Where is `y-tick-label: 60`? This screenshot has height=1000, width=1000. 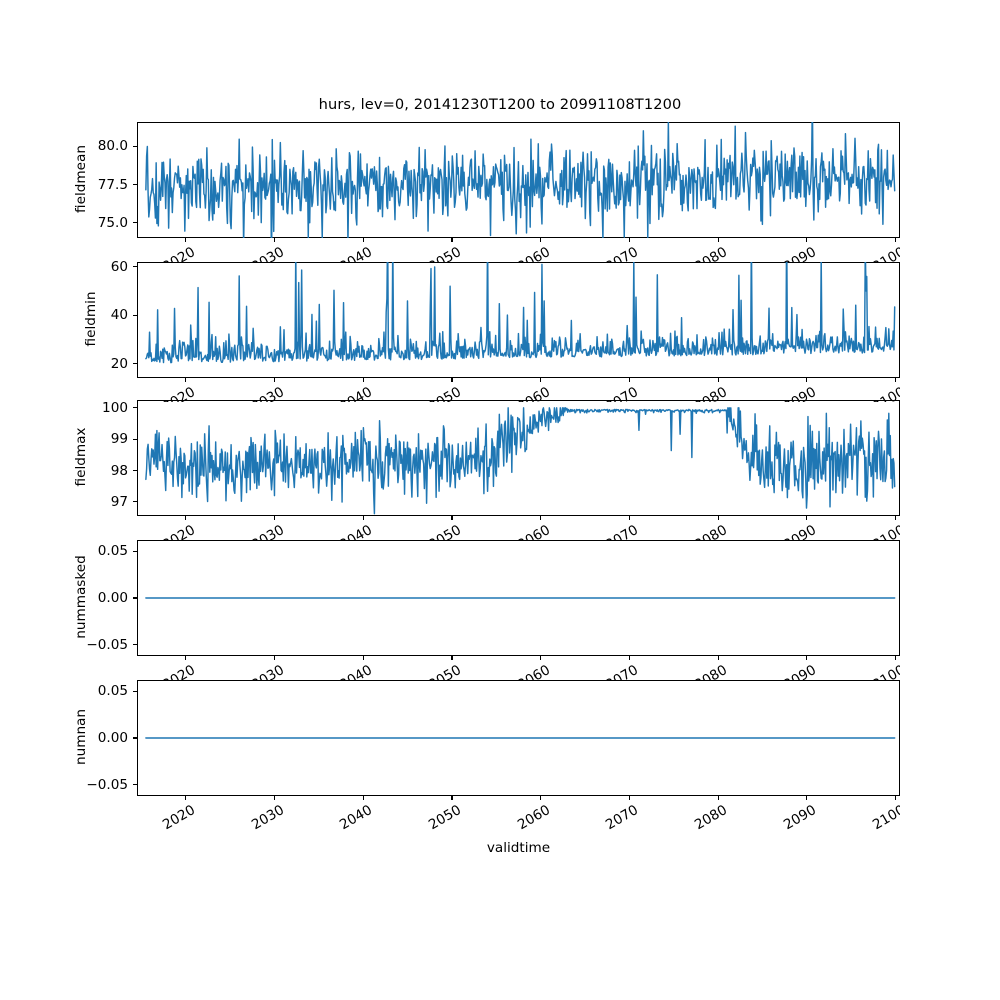
y-tick-label: 60 is located at coordinates (119, 266).